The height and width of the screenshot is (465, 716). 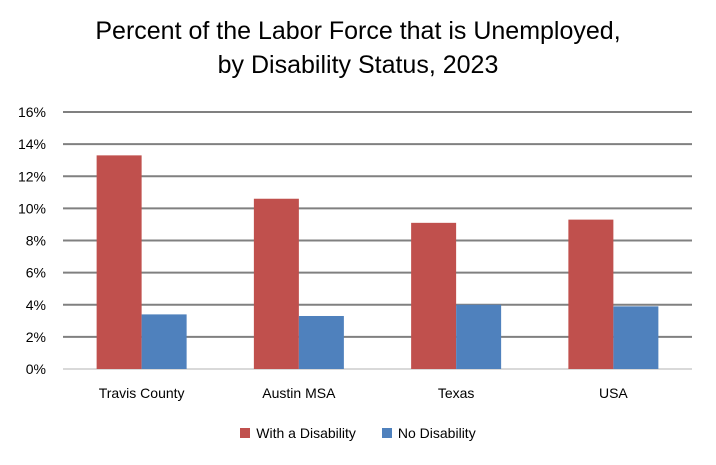 What do you see at coordinates (32, 208) in the screenshot?
I see `y-tick-label: 10%` at bounding box center [32, 208].